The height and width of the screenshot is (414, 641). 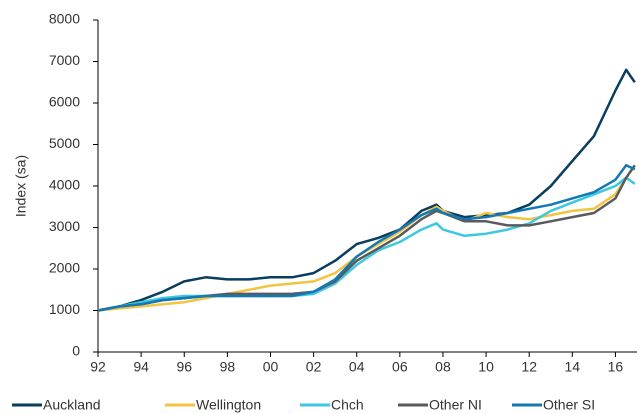 What do you see at coordinates (573, 367) in the screenshot?
I see `x-tick-label: 14` at bounding box center [573, 367].